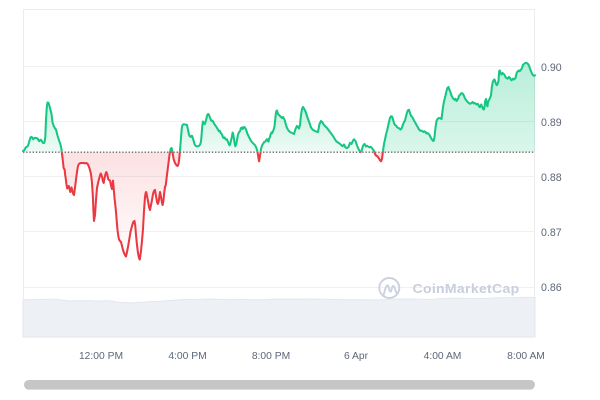  What do you see at coordinates (443, 356) in the screenshot?
I see `svg-text: 4:00 AM` at bounding box center [443, 356].